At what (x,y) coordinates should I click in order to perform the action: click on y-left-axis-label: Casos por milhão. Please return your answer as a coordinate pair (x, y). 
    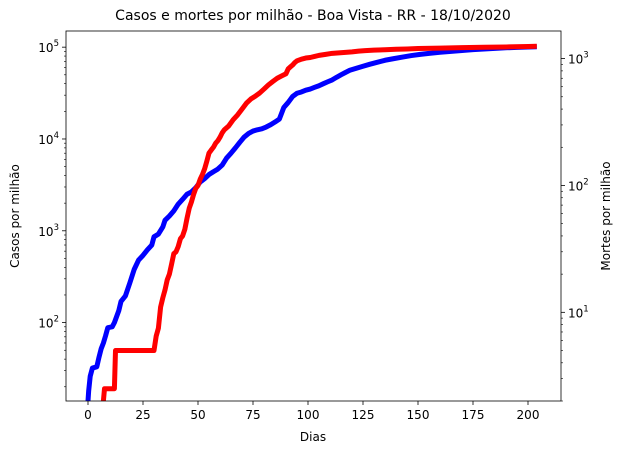
    Looking at the image, I should click on (15, 216).